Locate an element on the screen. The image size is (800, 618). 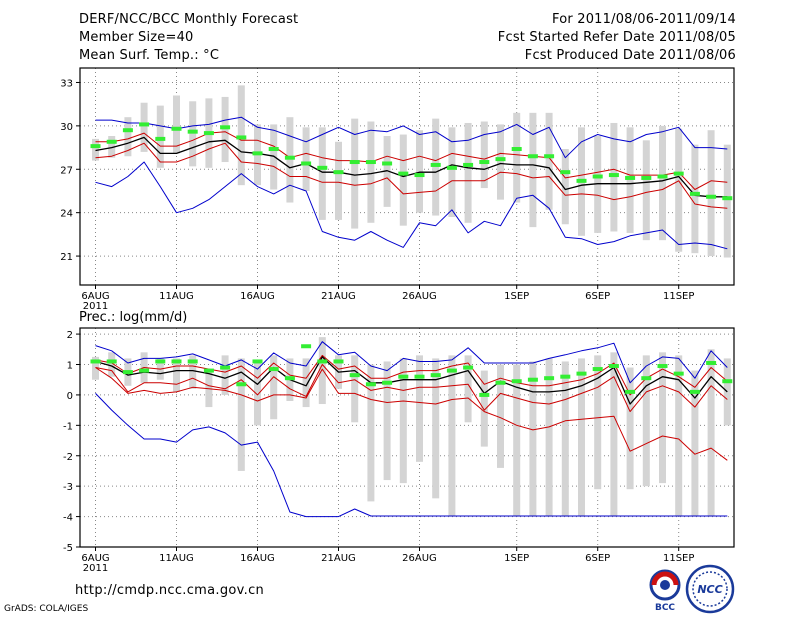
prec-x-tick-label: 6SEP is located at coordinates (597, 558).